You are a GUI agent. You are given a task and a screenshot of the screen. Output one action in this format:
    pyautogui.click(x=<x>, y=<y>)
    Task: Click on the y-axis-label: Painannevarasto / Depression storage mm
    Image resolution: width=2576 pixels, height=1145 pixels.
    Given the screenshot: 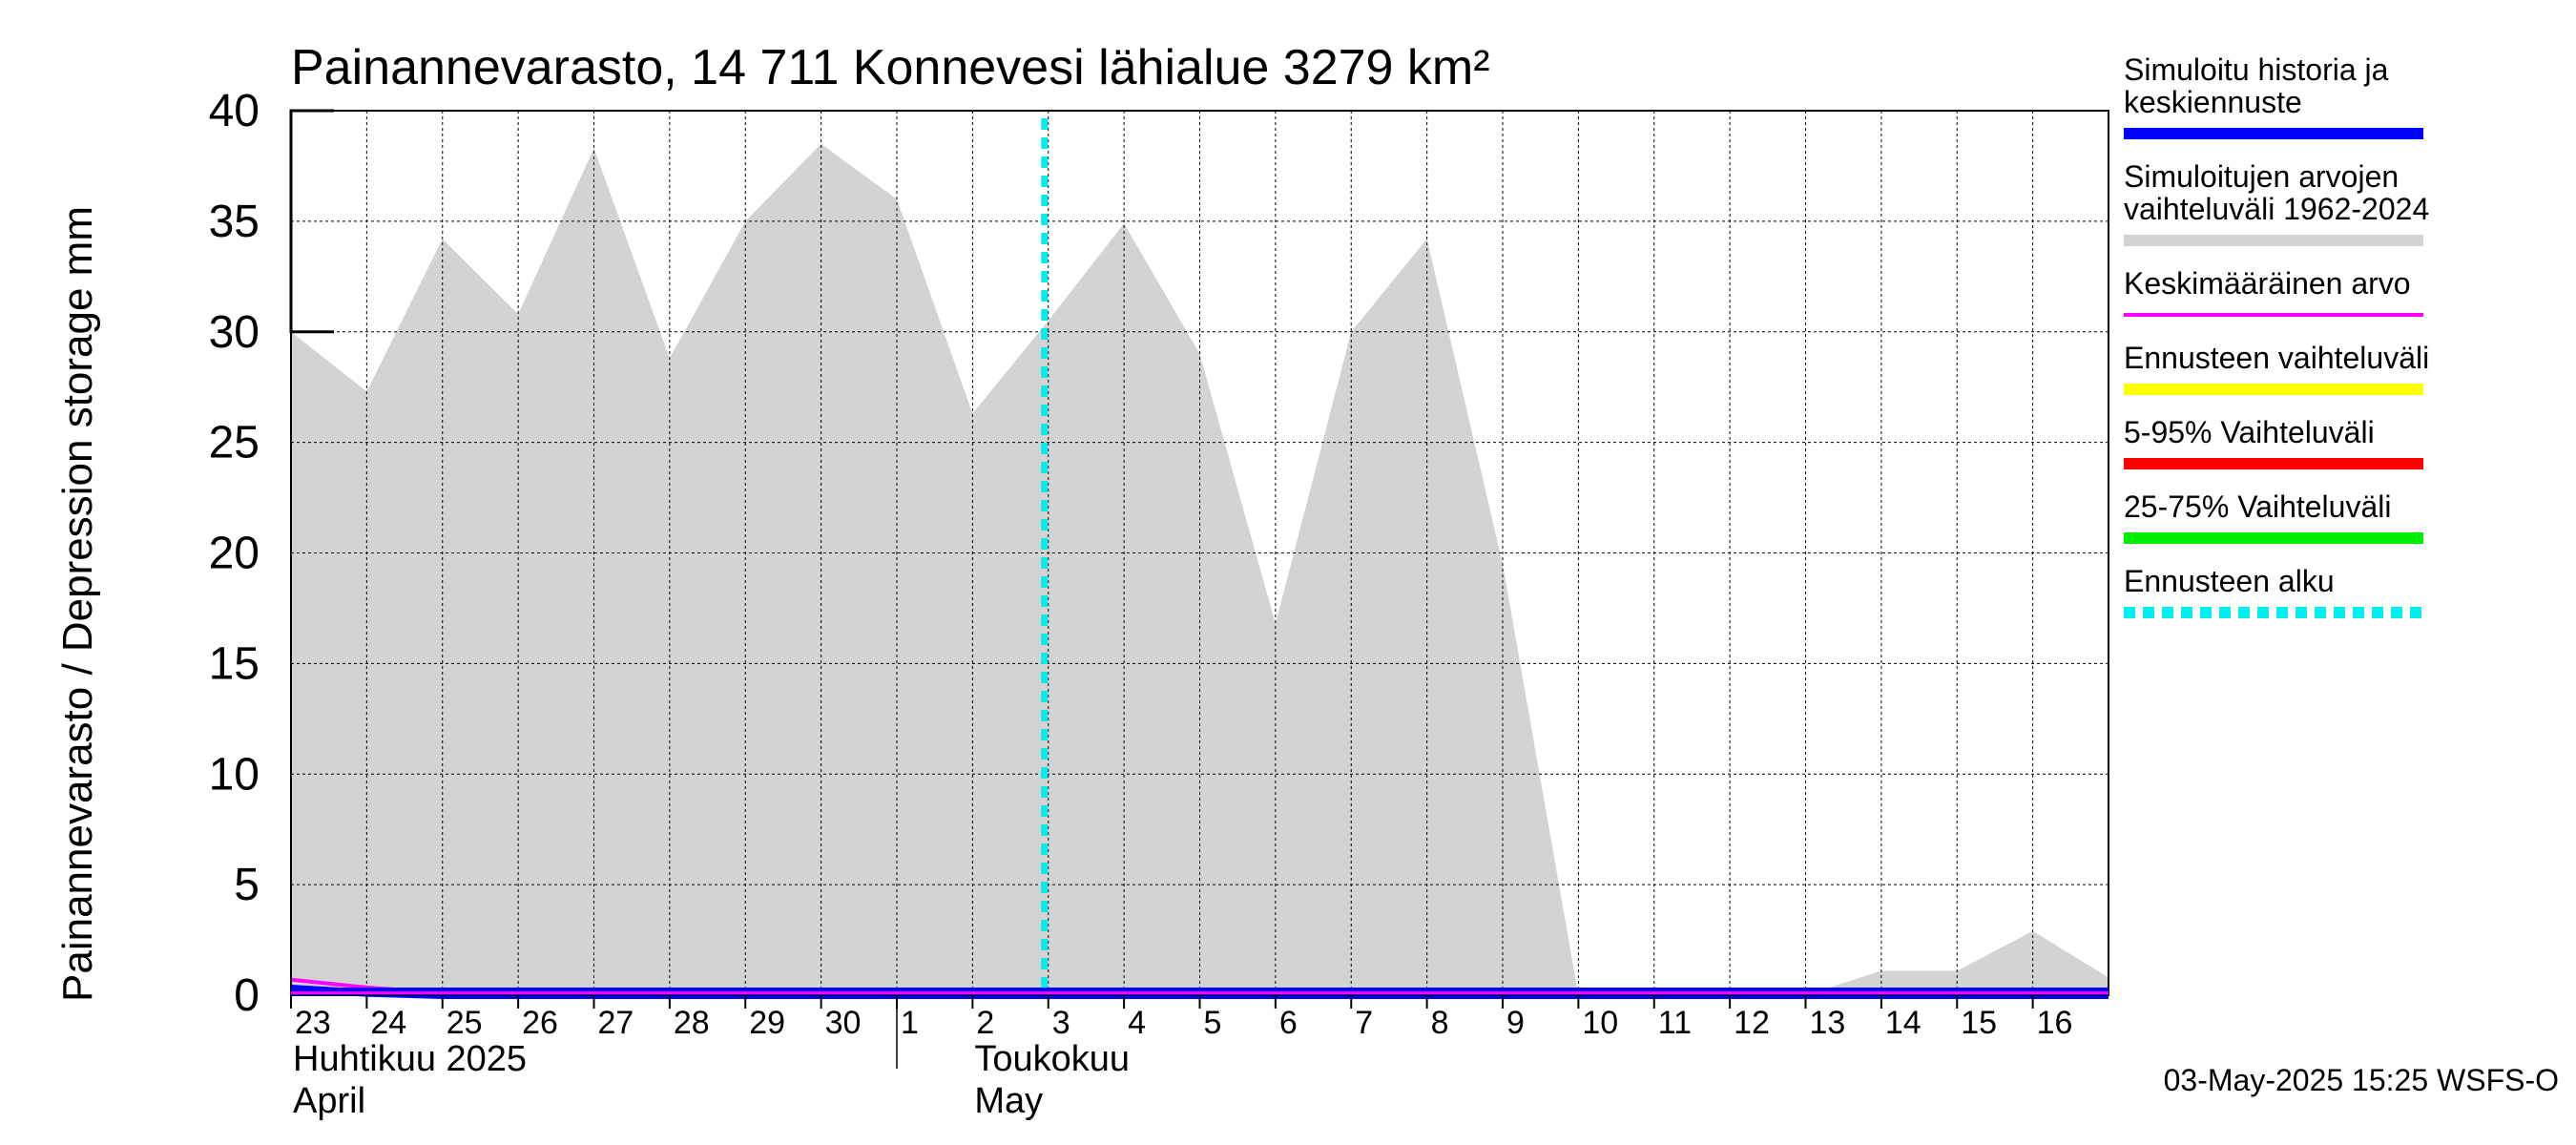 What is the action you would take?
    pyautogui.click(x=77, y=604)
    